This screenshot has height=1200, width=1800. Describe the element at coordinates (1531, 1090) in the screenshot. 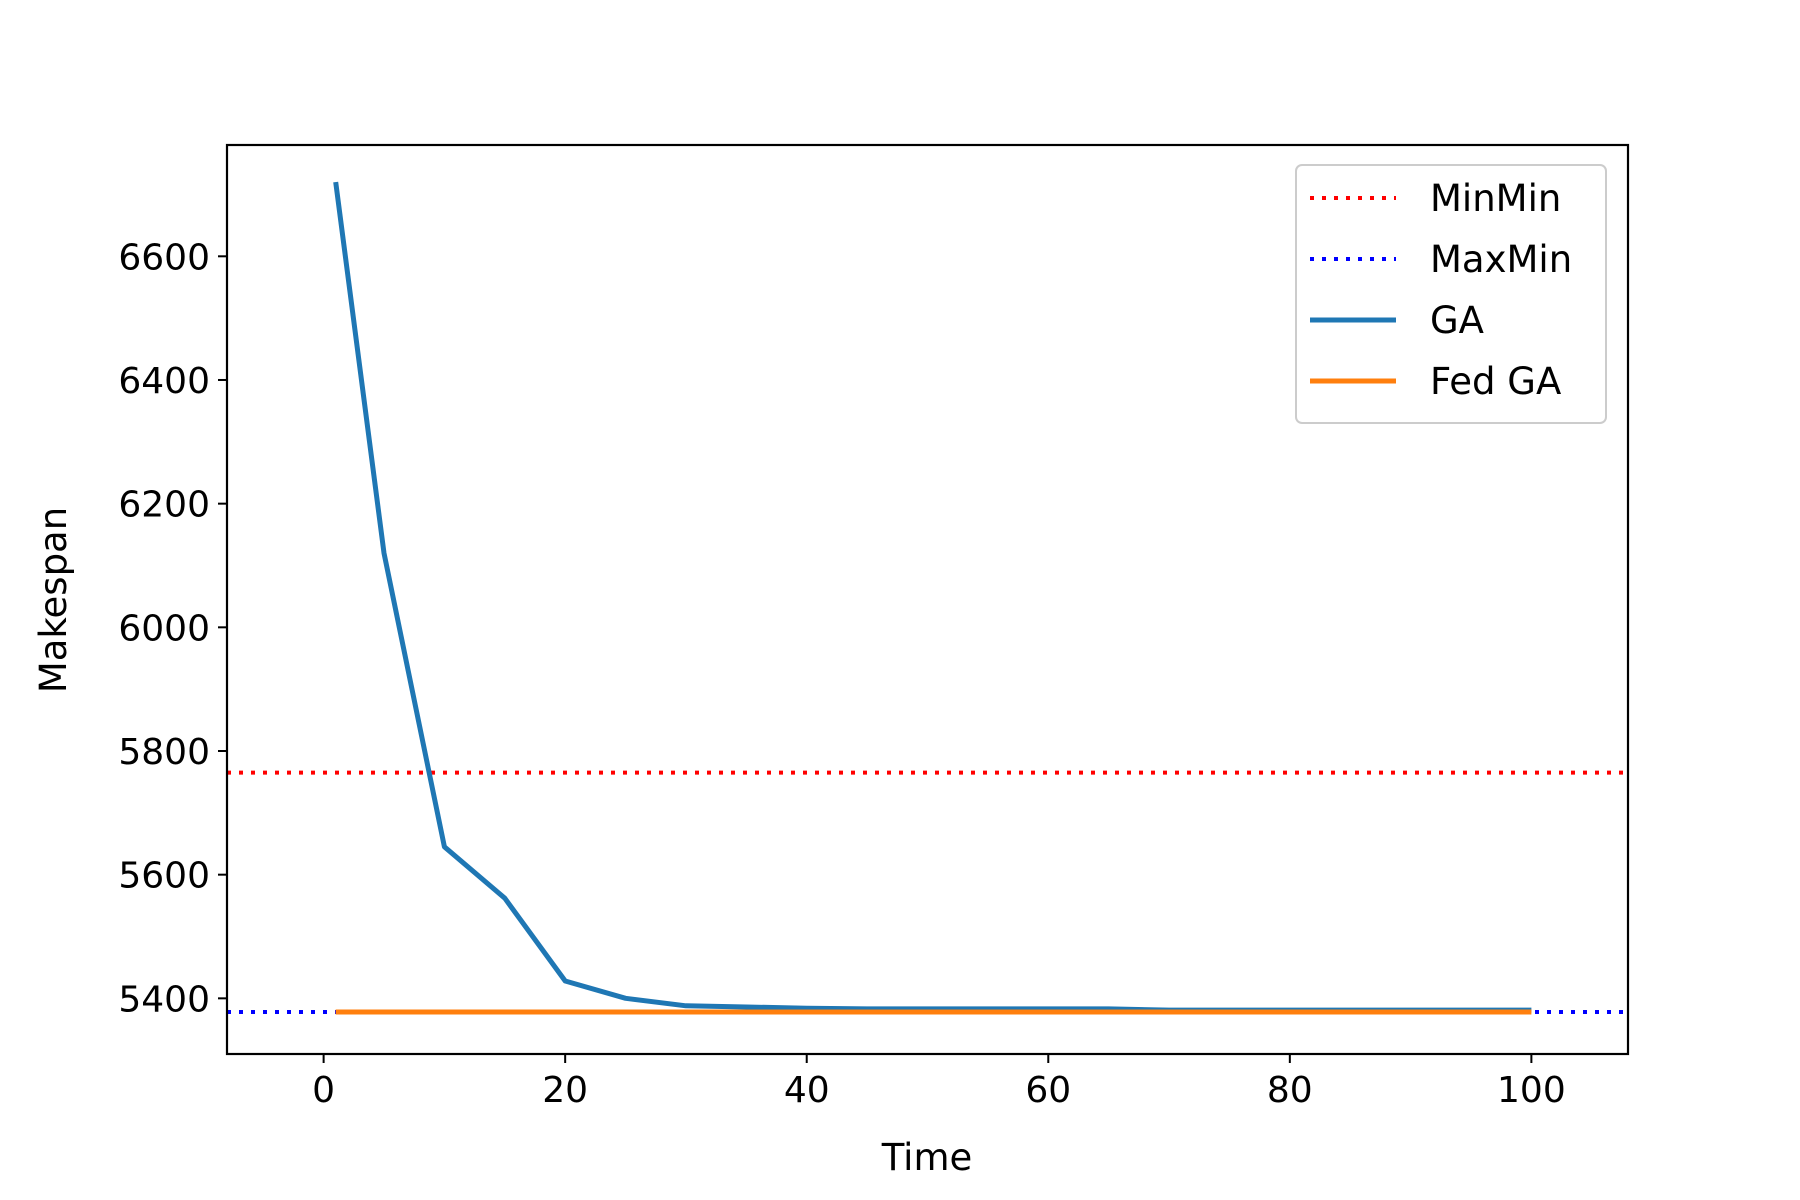

I see `x-tick-label: 100` at that location.